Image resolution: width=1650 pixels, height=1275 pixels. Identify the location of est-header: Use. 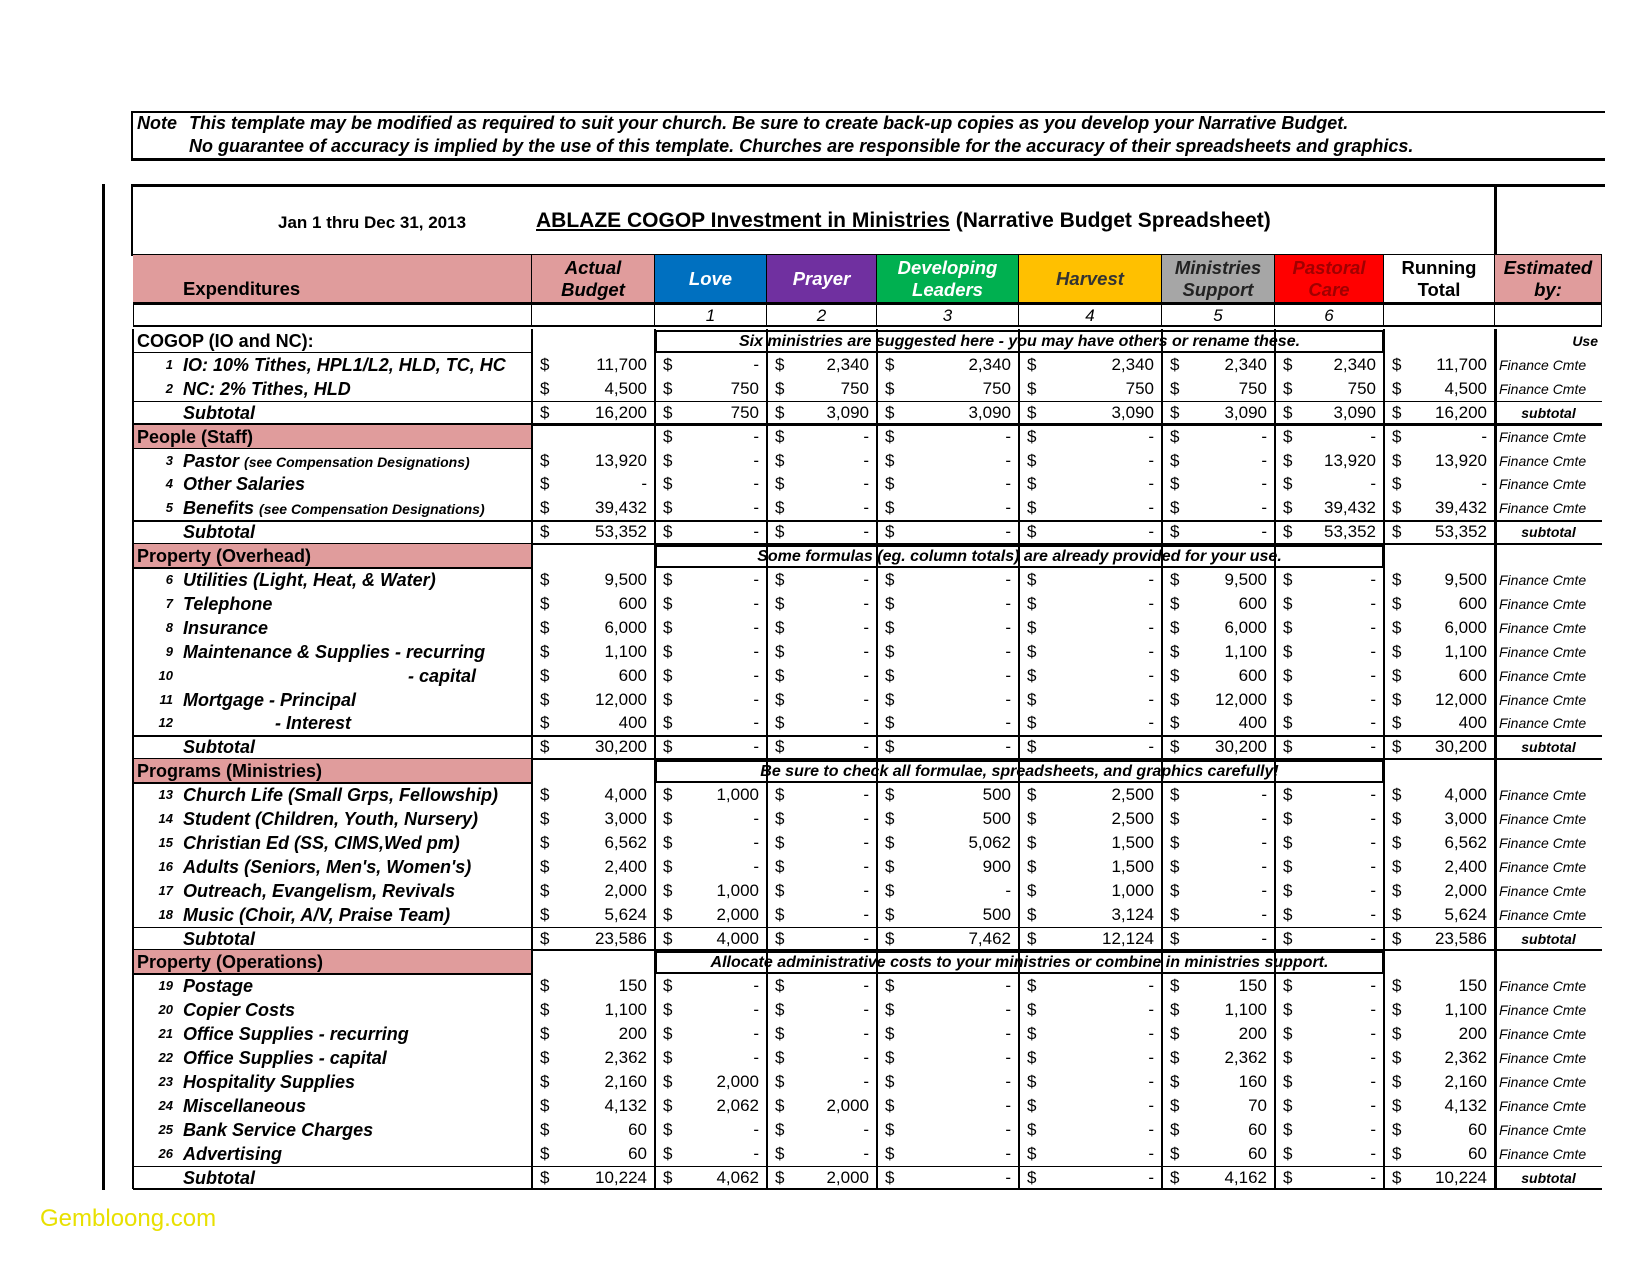
(1585, 341).